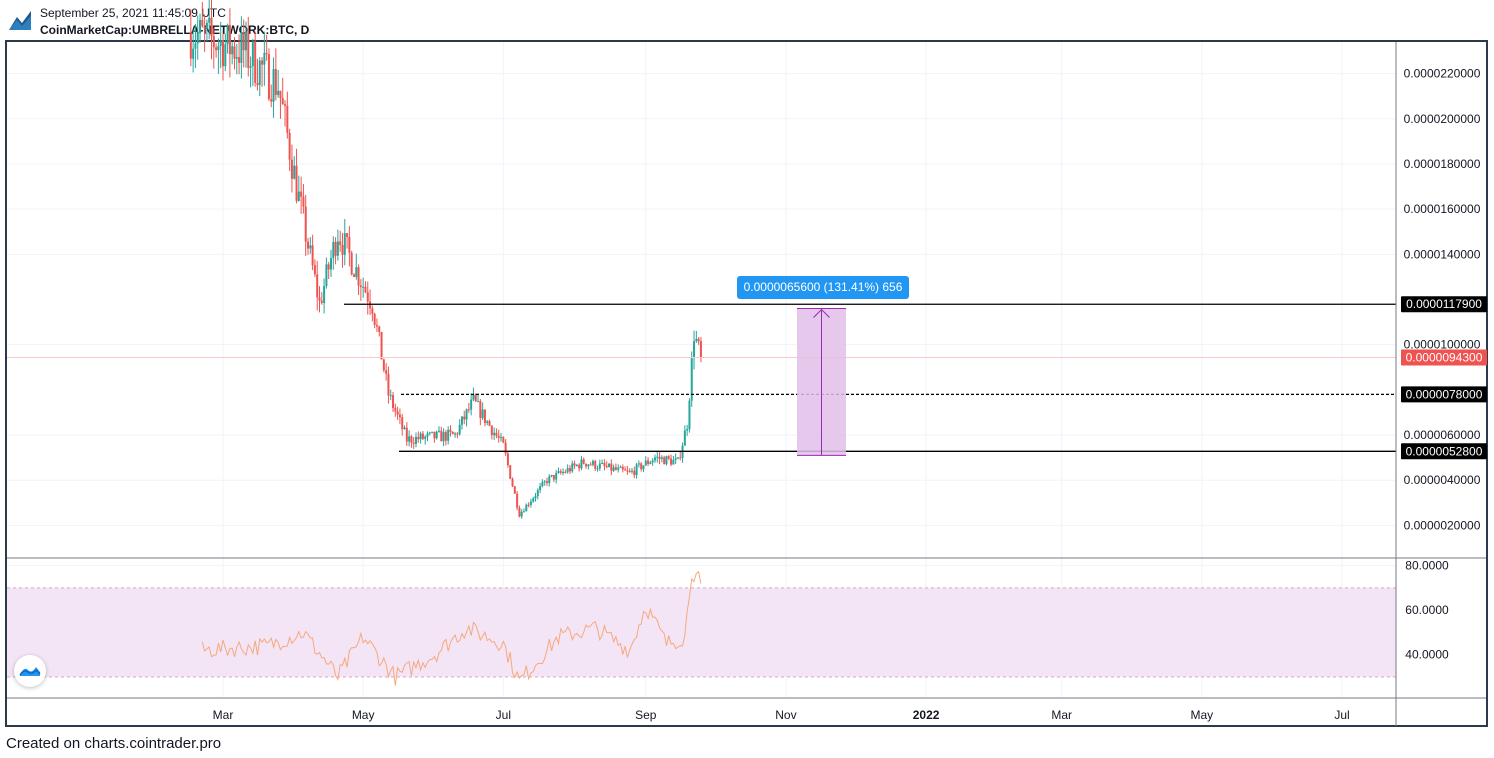  Describe the element at coordinates (30, 671) in the screenshot. I see `tradingview-badge-icon` at that location.